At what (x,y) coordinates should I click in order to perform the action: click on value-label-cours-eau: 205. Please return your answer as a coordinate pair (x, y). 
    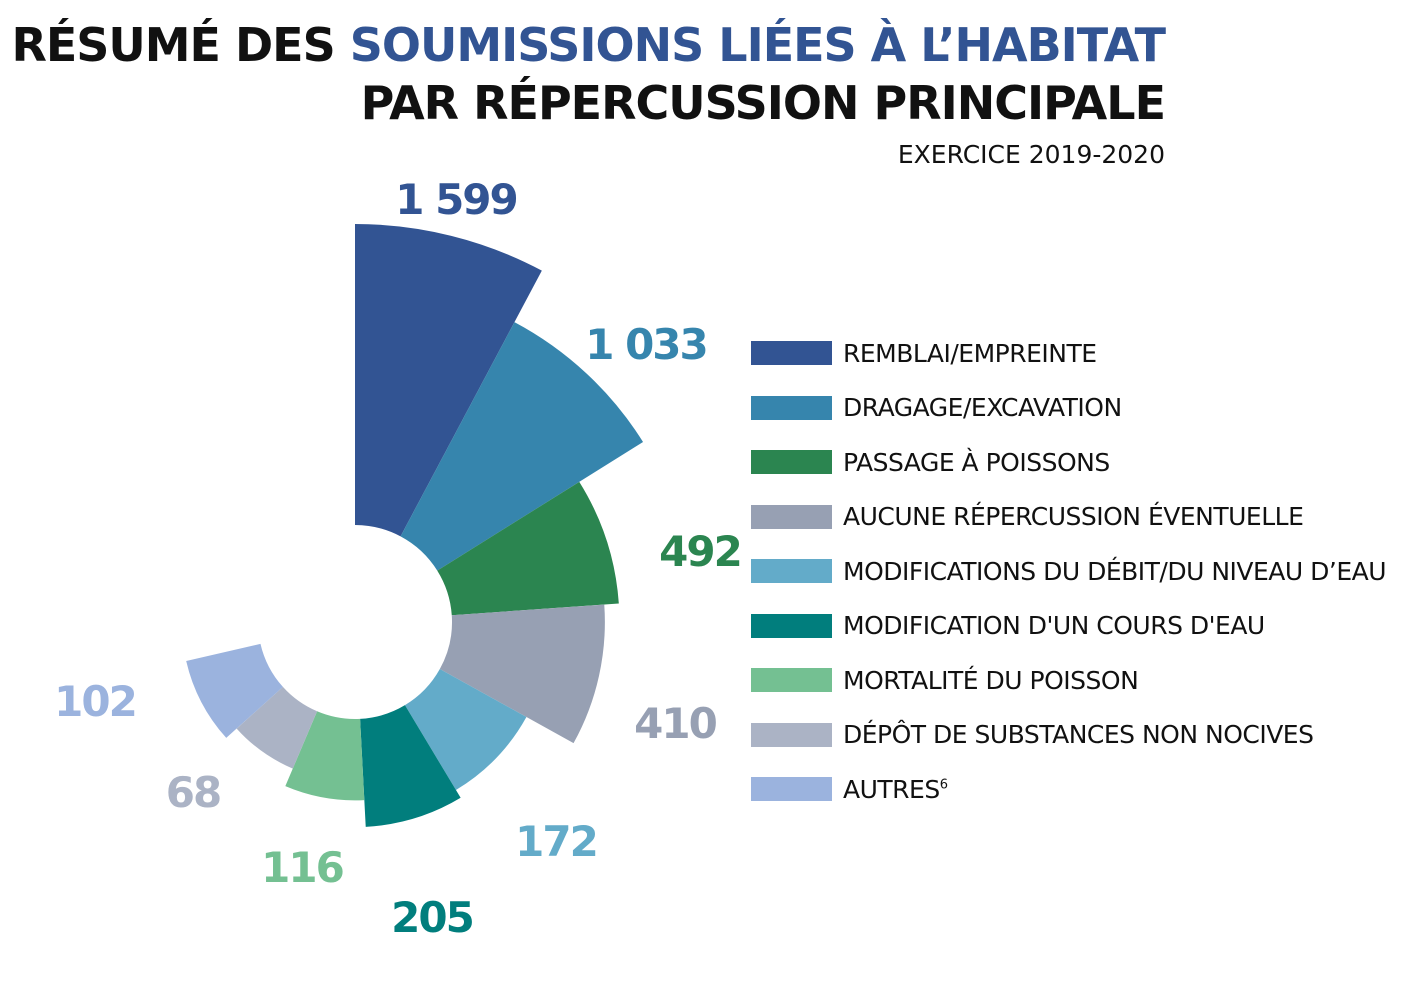
    Looking at the image, I should click on (432, 917).